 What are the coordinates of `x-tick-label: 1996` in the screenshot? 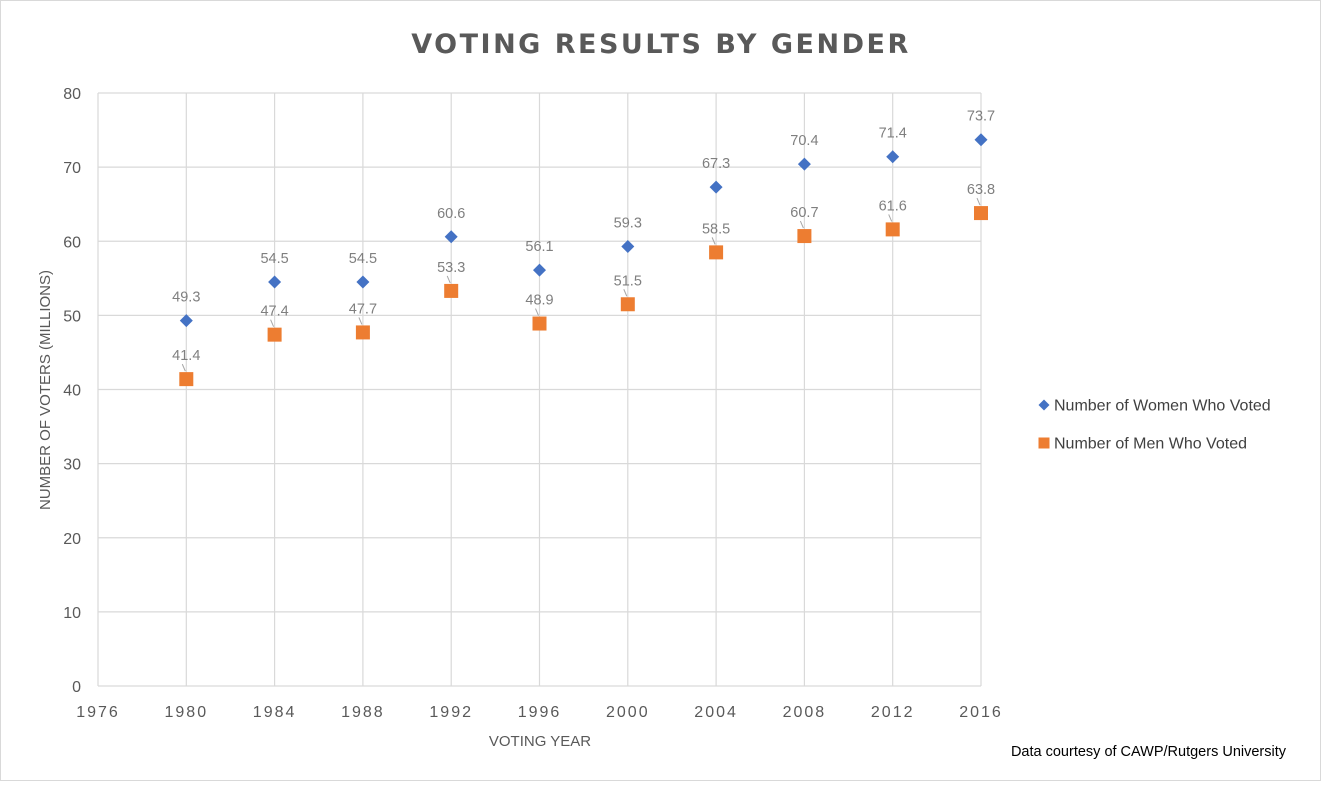 It's located at (540, 712).